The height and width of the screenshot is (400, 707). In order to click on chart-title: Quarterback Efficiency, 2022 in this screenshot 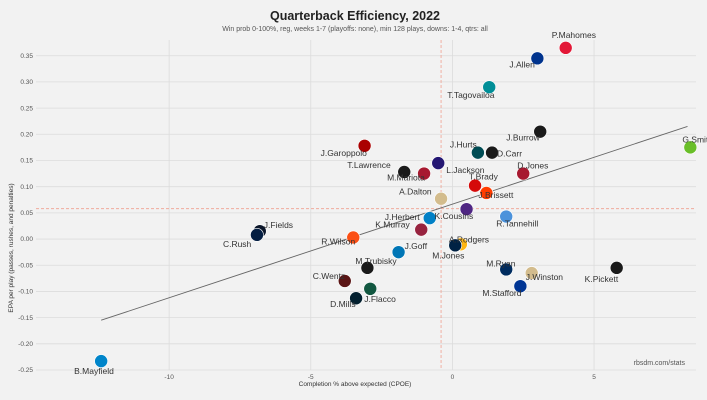, I will do `click(355, 16)`.